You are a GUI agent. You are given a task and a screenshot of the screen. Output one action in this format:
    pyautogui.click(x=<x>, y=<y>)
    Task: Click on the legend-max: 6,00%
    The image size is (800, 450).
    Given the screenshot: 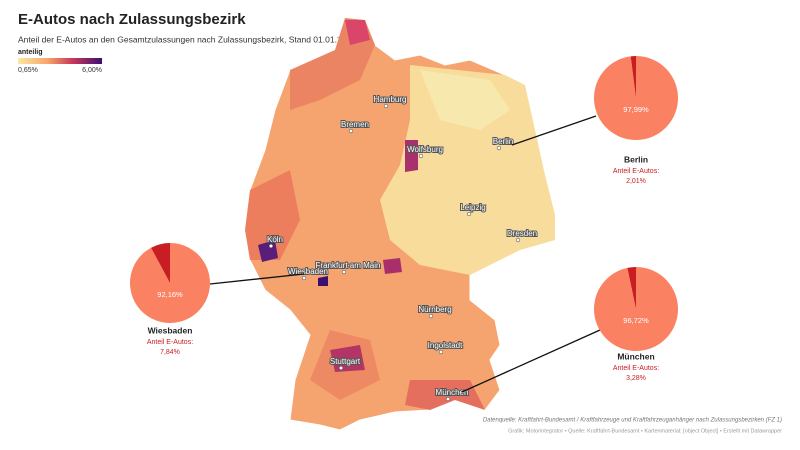 What is the action you would take?
    pyautogui.click(x=92, y=70)
    